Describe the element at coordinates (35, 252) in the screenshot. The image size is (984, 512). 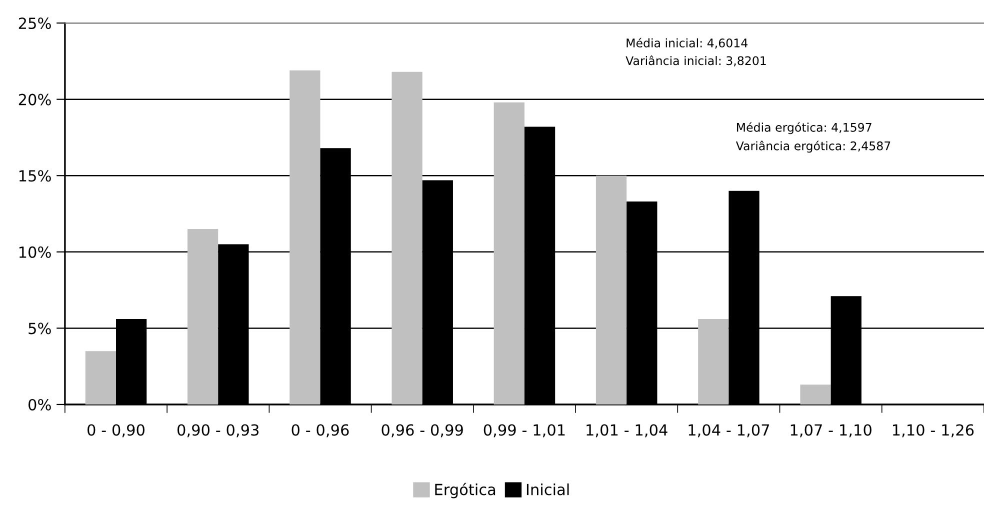
I see `y-tick-label: 10%` at that location.